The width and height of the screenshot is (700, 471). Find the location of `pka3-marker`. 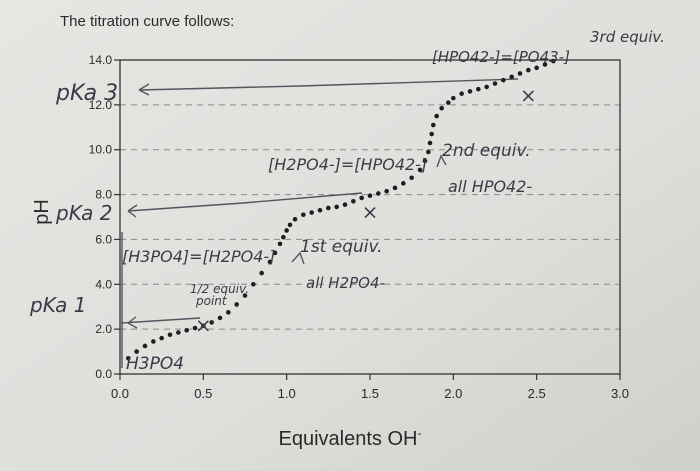

pka3-marker is located at coordinates (528, 96).